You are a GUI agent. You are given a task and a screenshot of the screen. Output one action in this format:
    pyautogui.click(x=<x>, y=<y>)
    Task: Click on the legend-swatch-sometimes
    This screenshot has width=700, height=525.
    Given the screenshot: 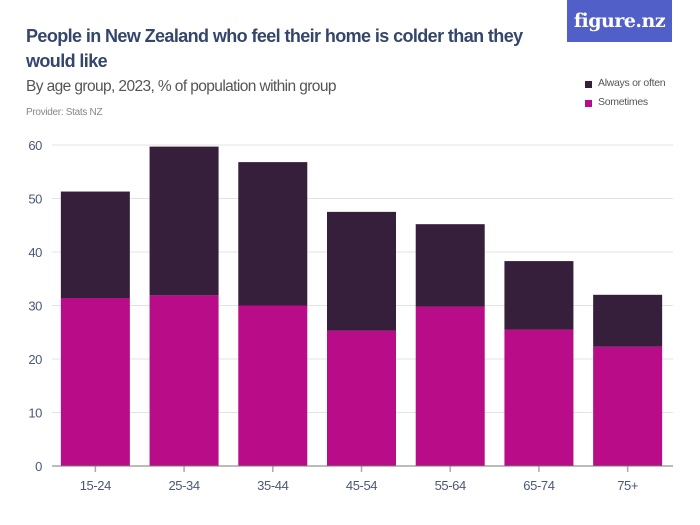 What is the action you would take?
    pyautogui.click(x=588, y=103)
    